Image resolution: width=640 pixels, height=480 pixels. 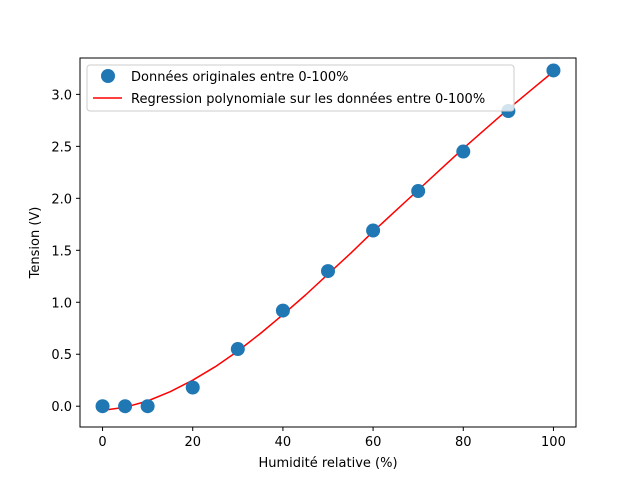 What do you see at coordinates (283, 442) in the screenshot?
I see `x-tick-label: 40` at bounding box center [283, 442].